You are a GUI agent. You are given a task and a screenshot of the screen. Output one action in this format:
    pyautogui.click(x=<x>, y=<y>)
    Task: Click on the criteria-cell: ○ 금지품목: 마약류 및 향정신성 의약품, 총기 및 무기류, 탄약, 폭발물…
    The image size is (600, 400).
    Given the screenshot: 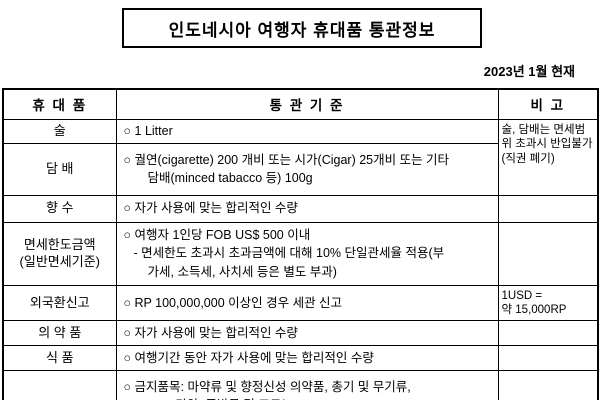 What is the action you would take?
    pyautogui.click(x=307, y=385)
    